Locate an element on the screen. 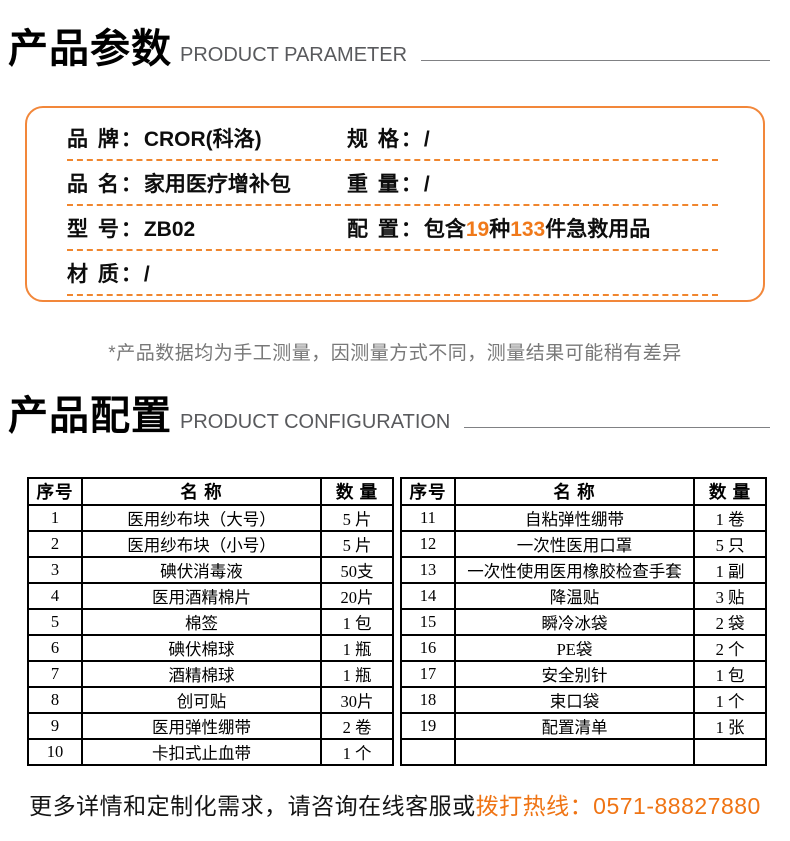 This screenshot has width=790, height=841. table-row: 6 碘伏棉球 1 瓶 is located at coordinates (210, 648).